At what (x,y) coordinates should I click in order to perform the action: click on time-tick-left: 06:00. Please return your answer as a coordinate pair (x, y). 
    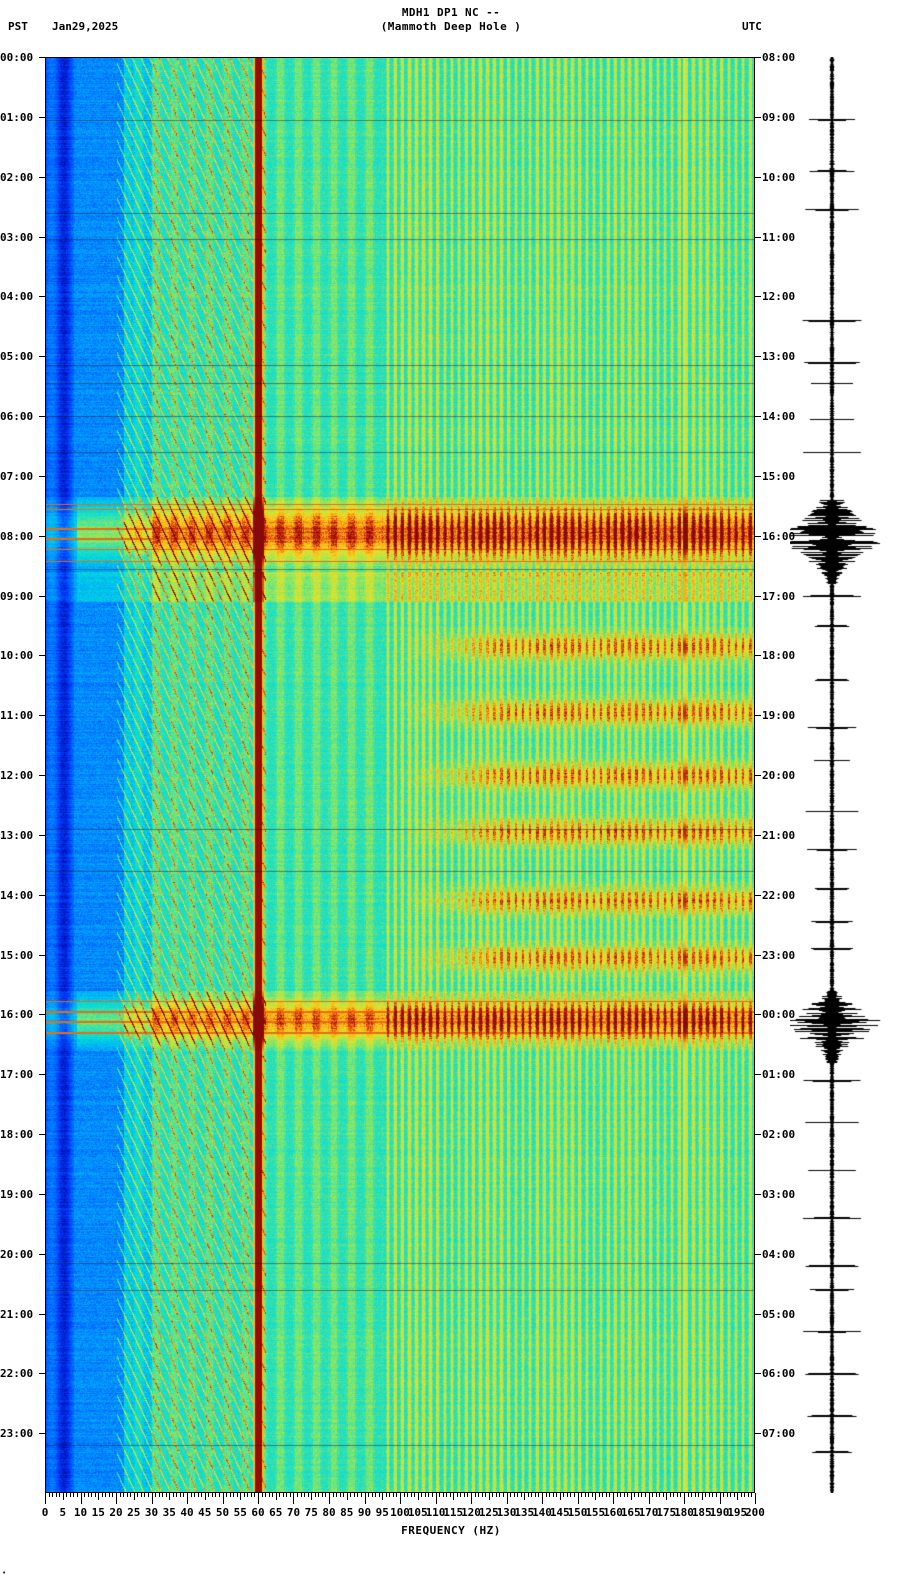
    Looking at the image, I should click on (17, 416).